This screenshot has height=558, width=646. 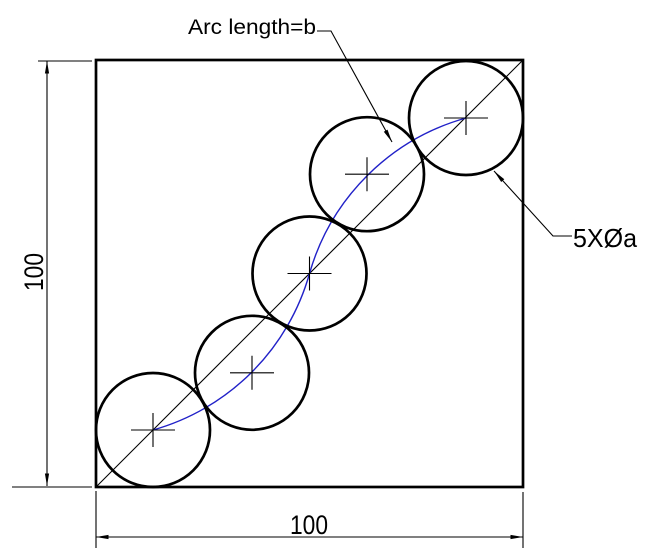 What do you see at coordinates (252, 27) in the screenshot?
I see `arc-length-label: Arc length=b` at bounding box center [252, 27].